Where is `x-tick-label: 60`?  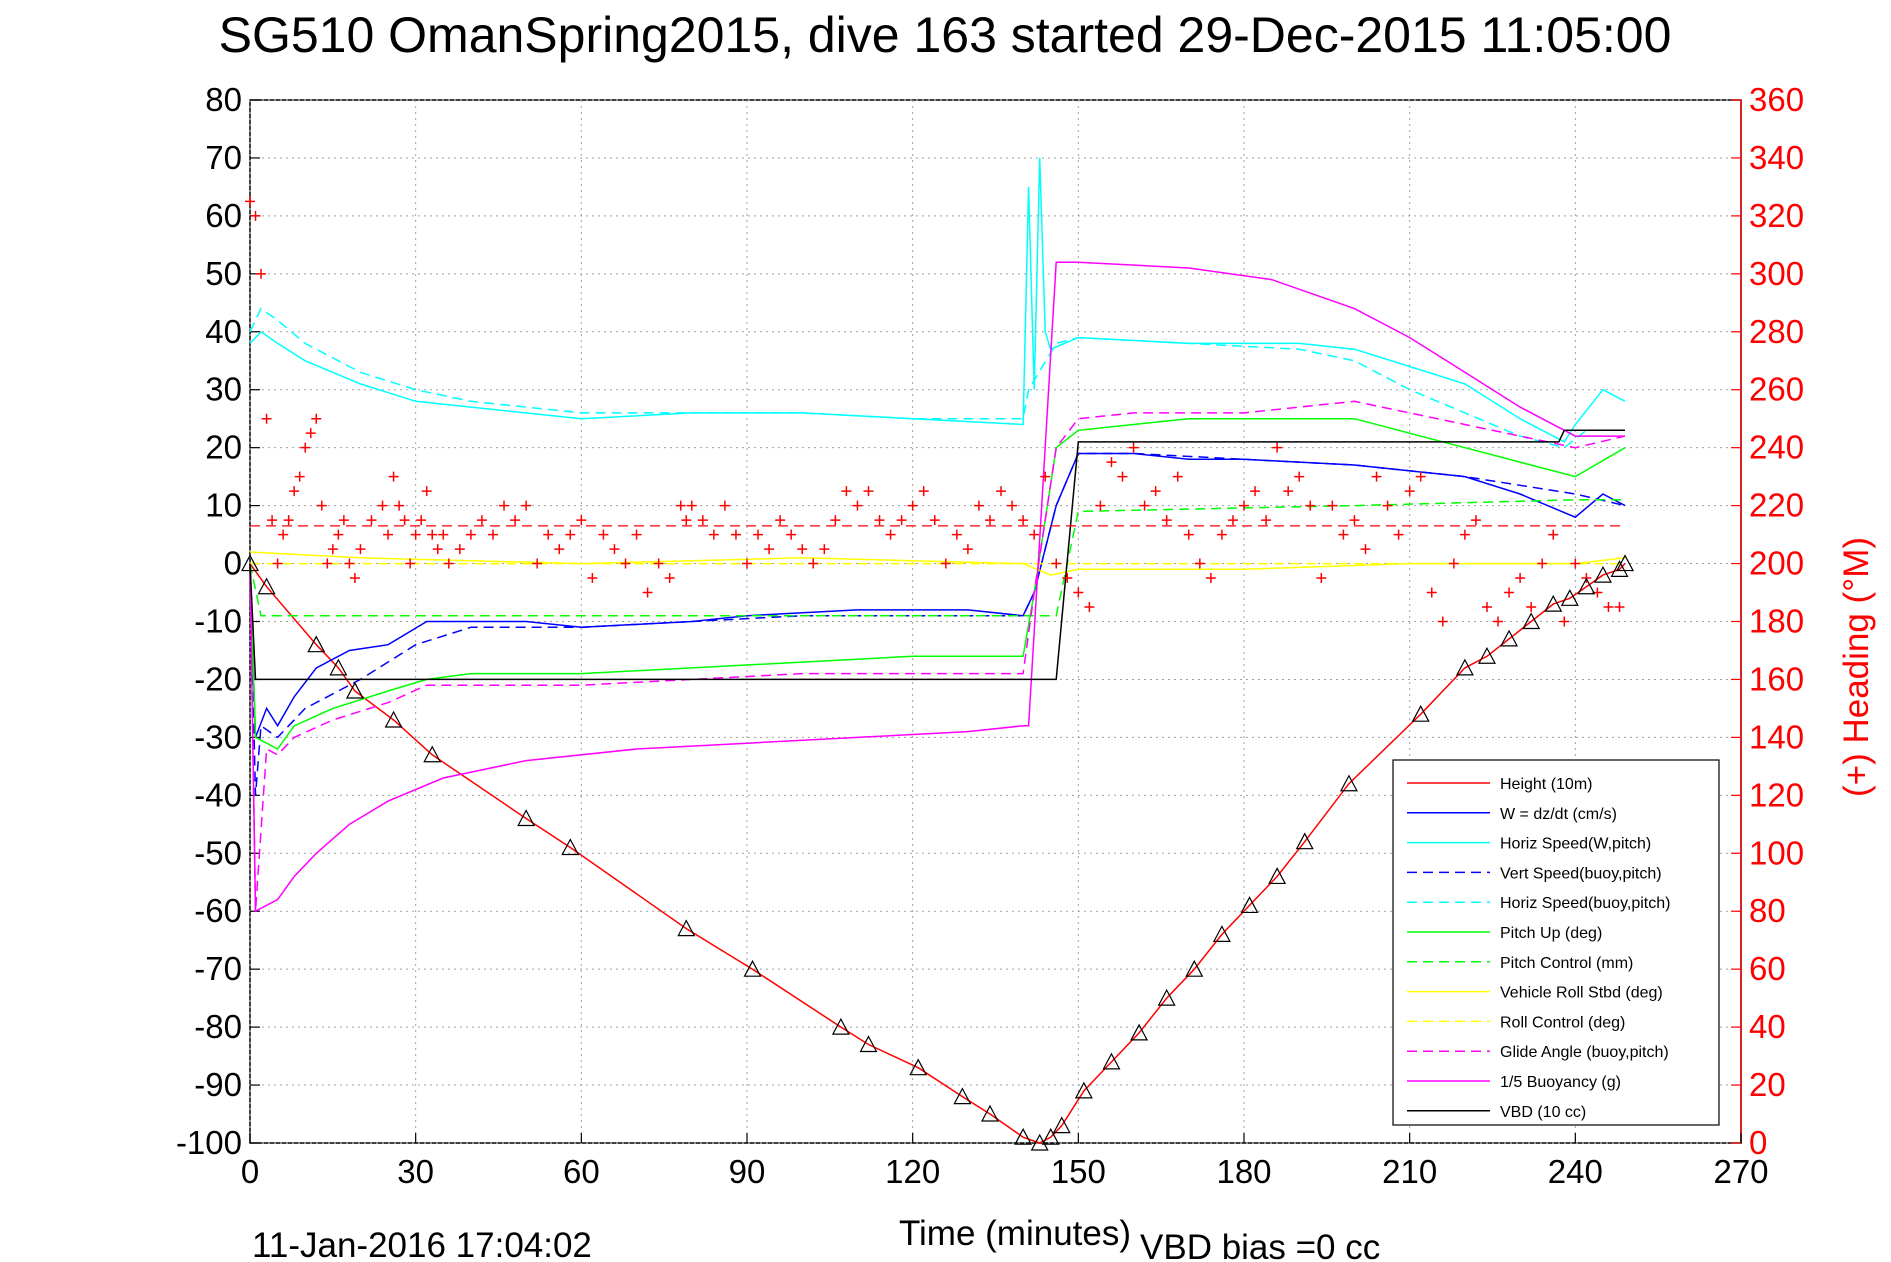
x-tick-label: 60 is located at coordinates (581, 1171).